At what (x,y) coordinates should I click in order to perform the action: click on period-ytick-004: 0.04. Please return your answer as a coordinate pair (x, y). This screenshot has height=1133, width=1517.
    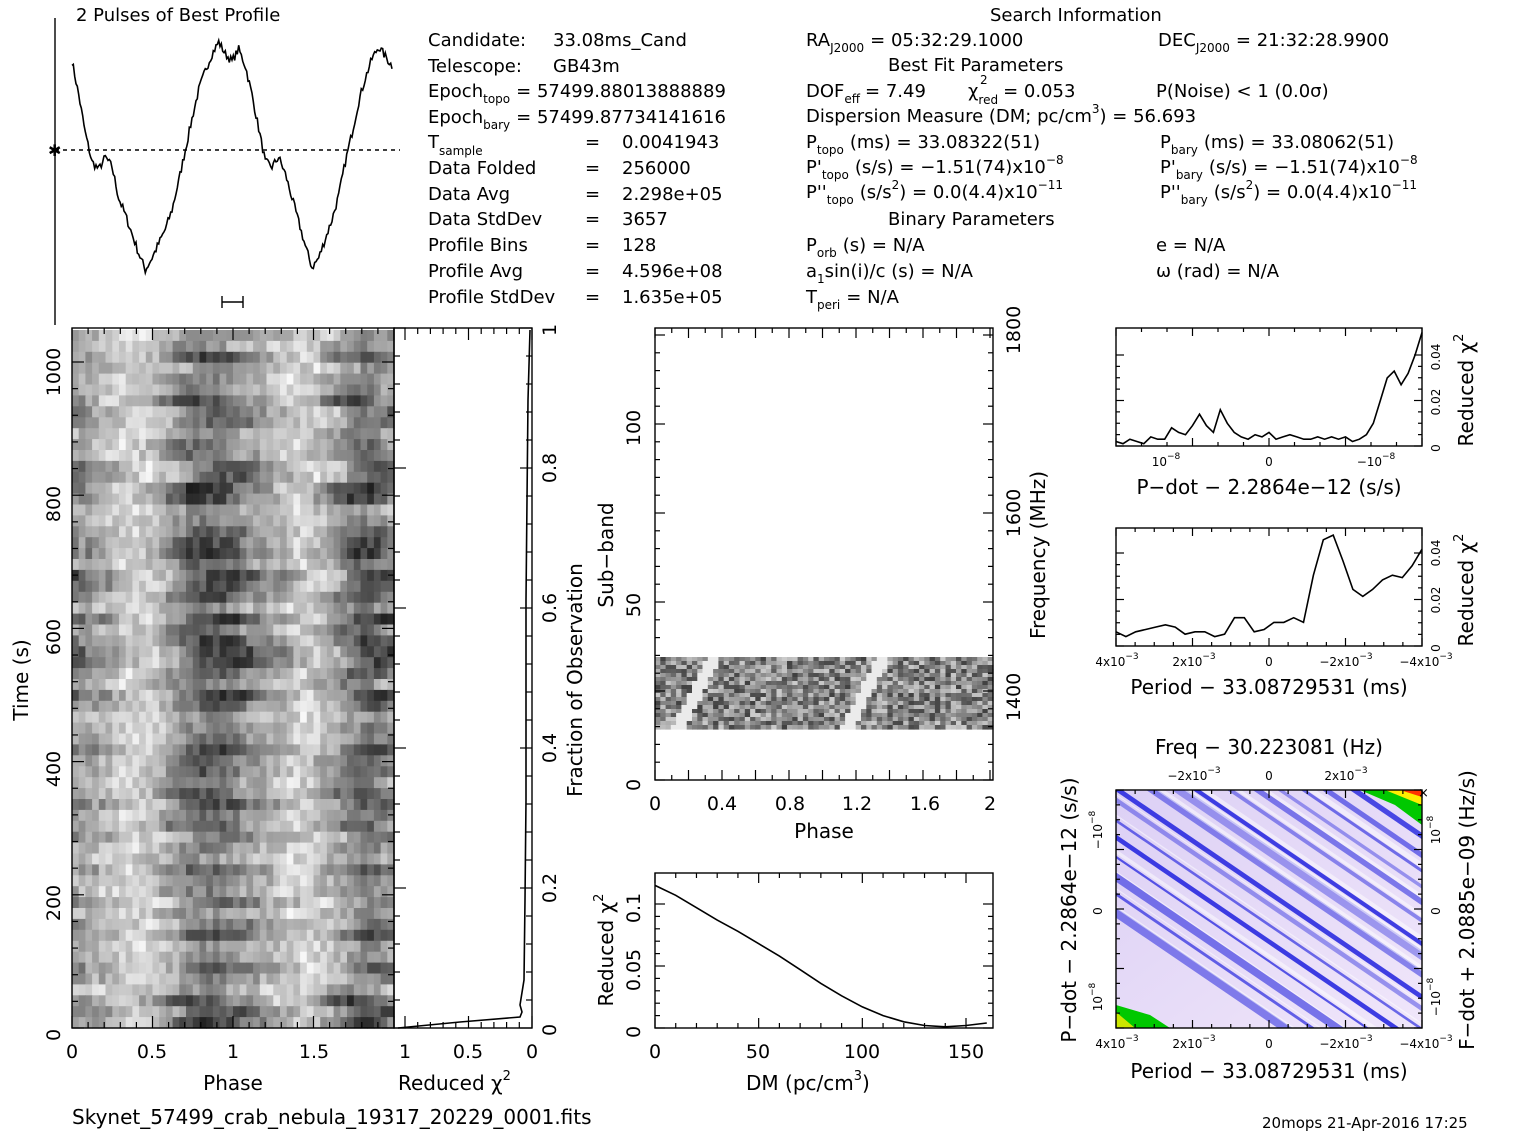
    Looking at the image, I should click on (1436, 553).